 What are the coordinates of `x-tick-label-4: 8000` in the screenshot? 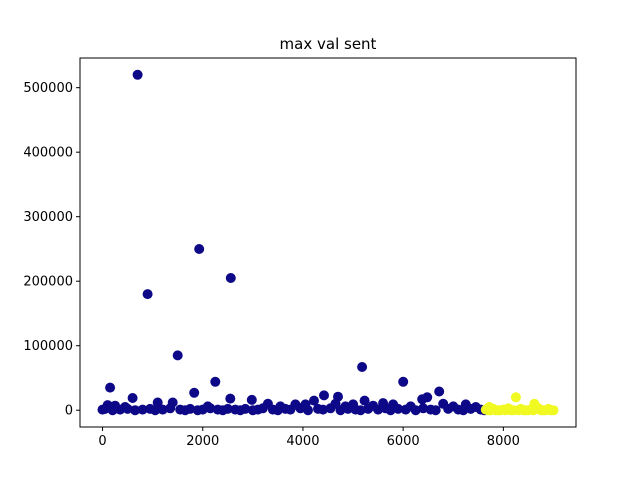 It's located at (503, 441).